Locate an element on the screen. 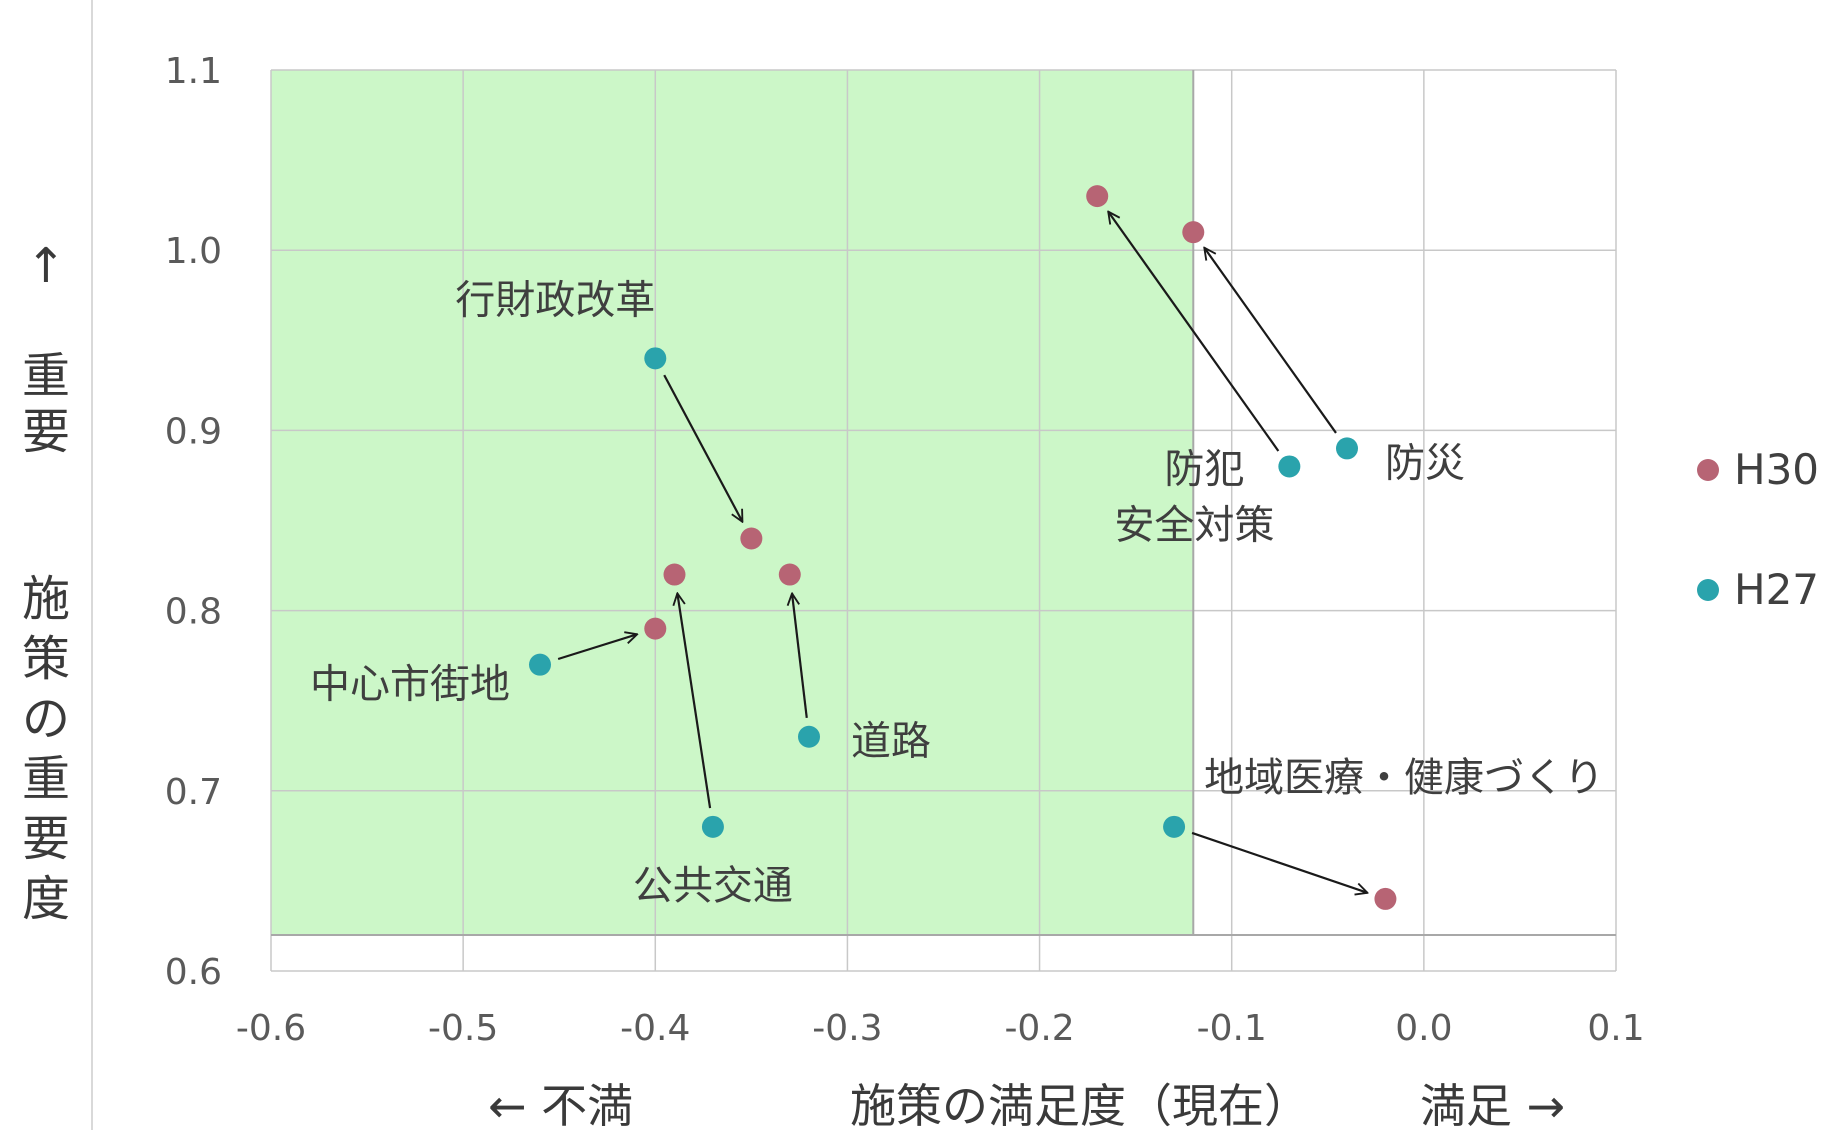 This screenshot has height=1130, width=1834. y-axis-label-char: 施 is located at coordinates (46, 599).